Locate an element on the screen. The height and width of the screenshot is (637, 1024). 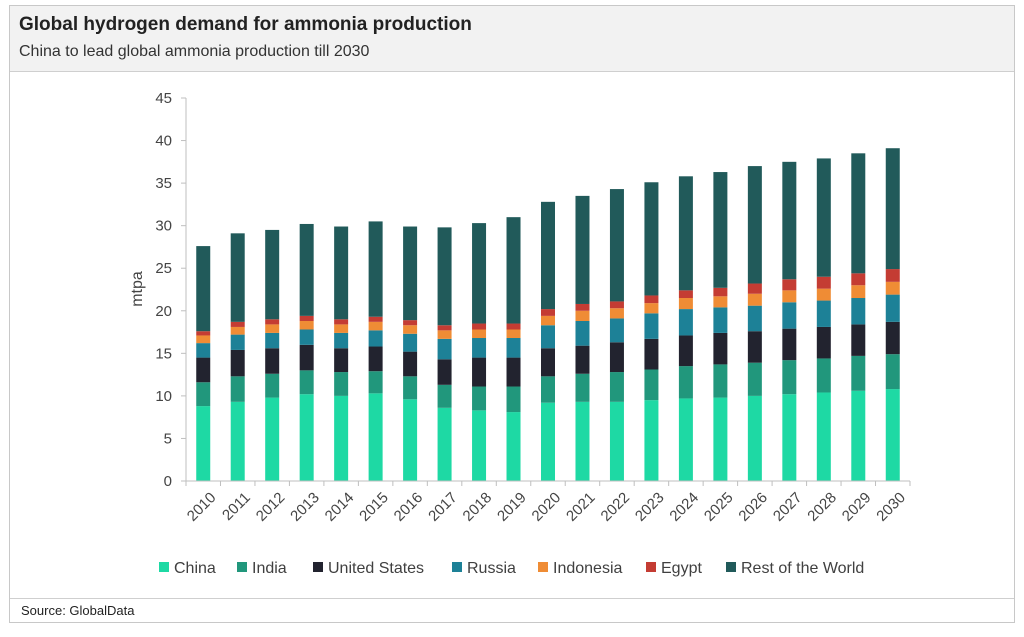
x-tick-label-2017: 2017 is located at coordinates (443, 507).